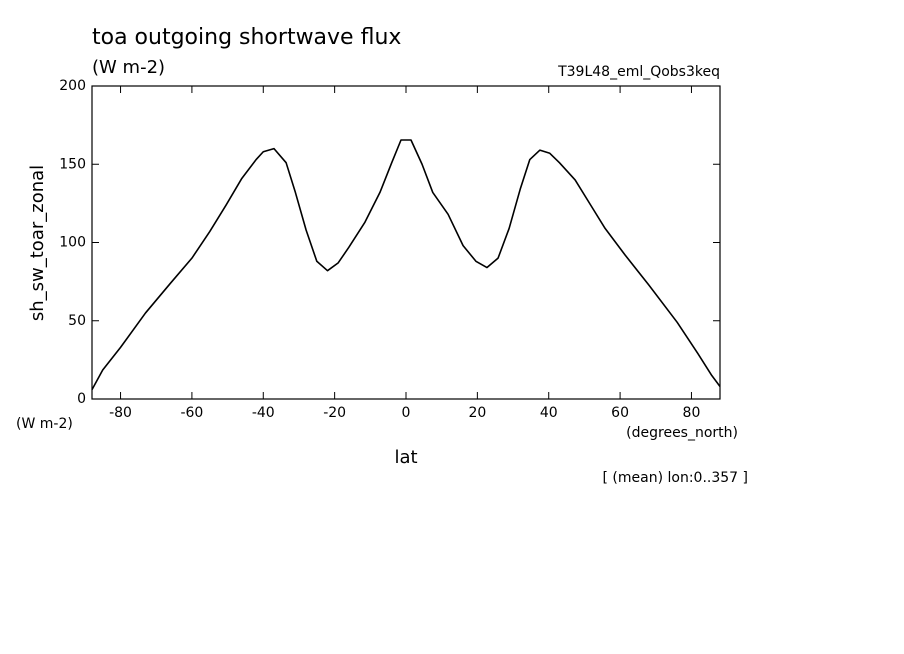 The image size is (904, 654). What do you see at coordinates (477, 413) in the screenshot?
I see `x-tick-label: 20` at bounding box center [477, 413].